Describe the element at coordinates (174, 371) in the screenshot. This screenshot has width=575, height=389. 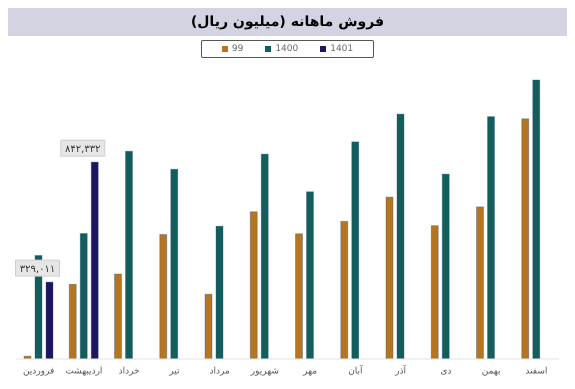
I see `x-tick-label: تیر` at that location.